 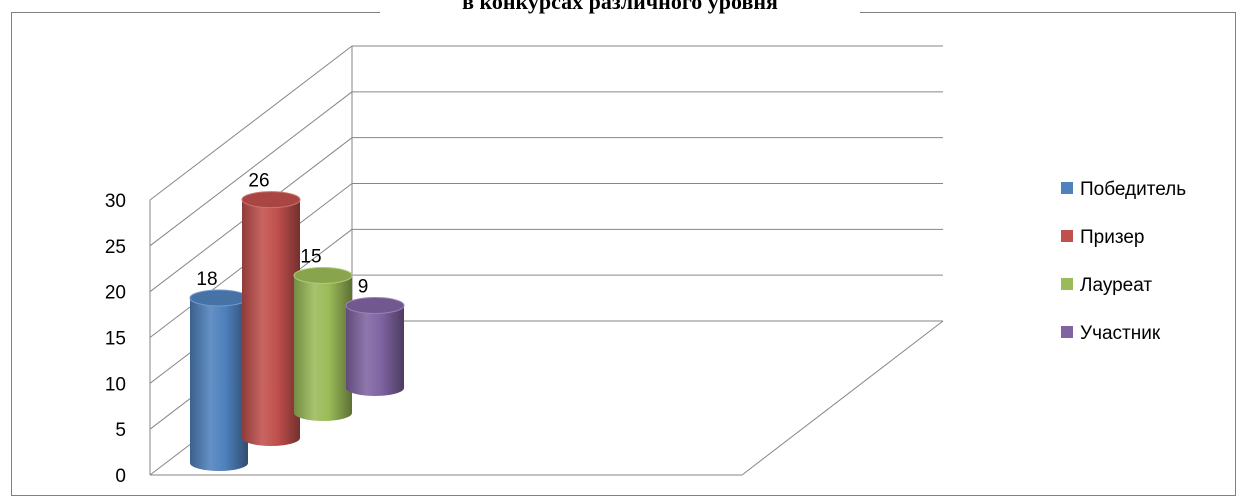 What do you see at coordinates (1133, 189) in the screenshot?
I see `legend-label-1: Победитель` at bounding box center [1133, 189].